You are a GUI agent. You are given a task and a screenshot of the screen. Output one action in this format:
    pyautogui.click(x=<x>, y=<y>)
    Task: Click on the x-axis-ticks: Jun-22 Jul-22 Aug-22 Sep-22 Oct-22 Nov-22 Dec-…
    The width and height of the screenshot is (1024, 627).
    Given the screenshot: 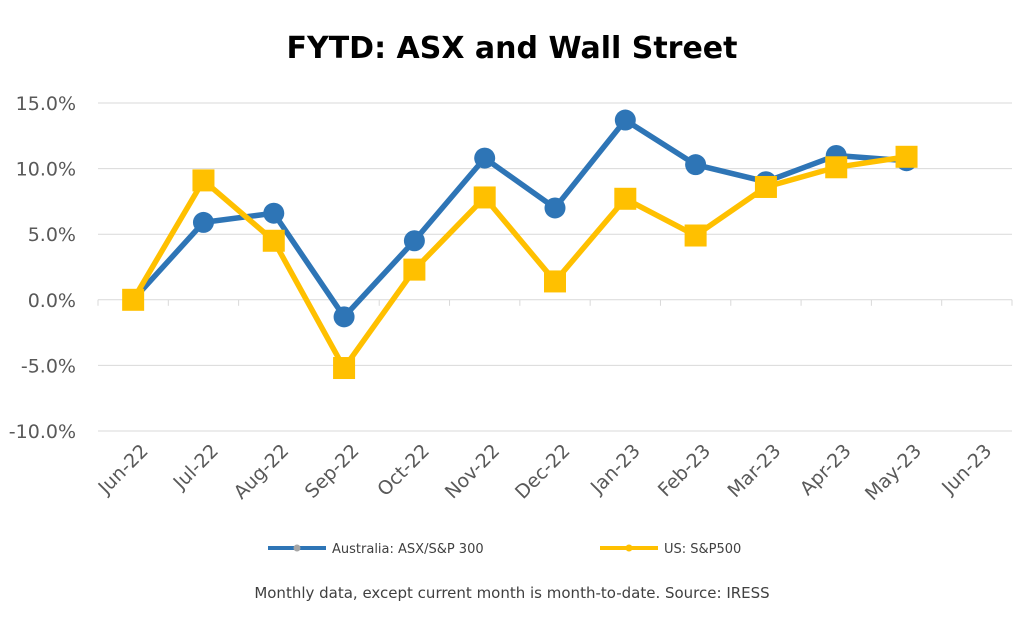 What is the action you would take?
    pyautogui.click(x=544, y=472)
    